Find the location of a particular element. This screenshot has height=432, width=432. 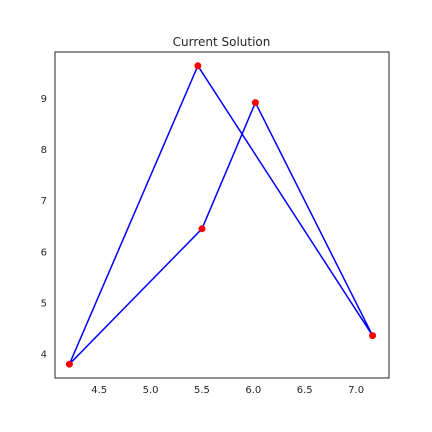

x-tick-label: 6.5 is located at coordinates (305, 390).